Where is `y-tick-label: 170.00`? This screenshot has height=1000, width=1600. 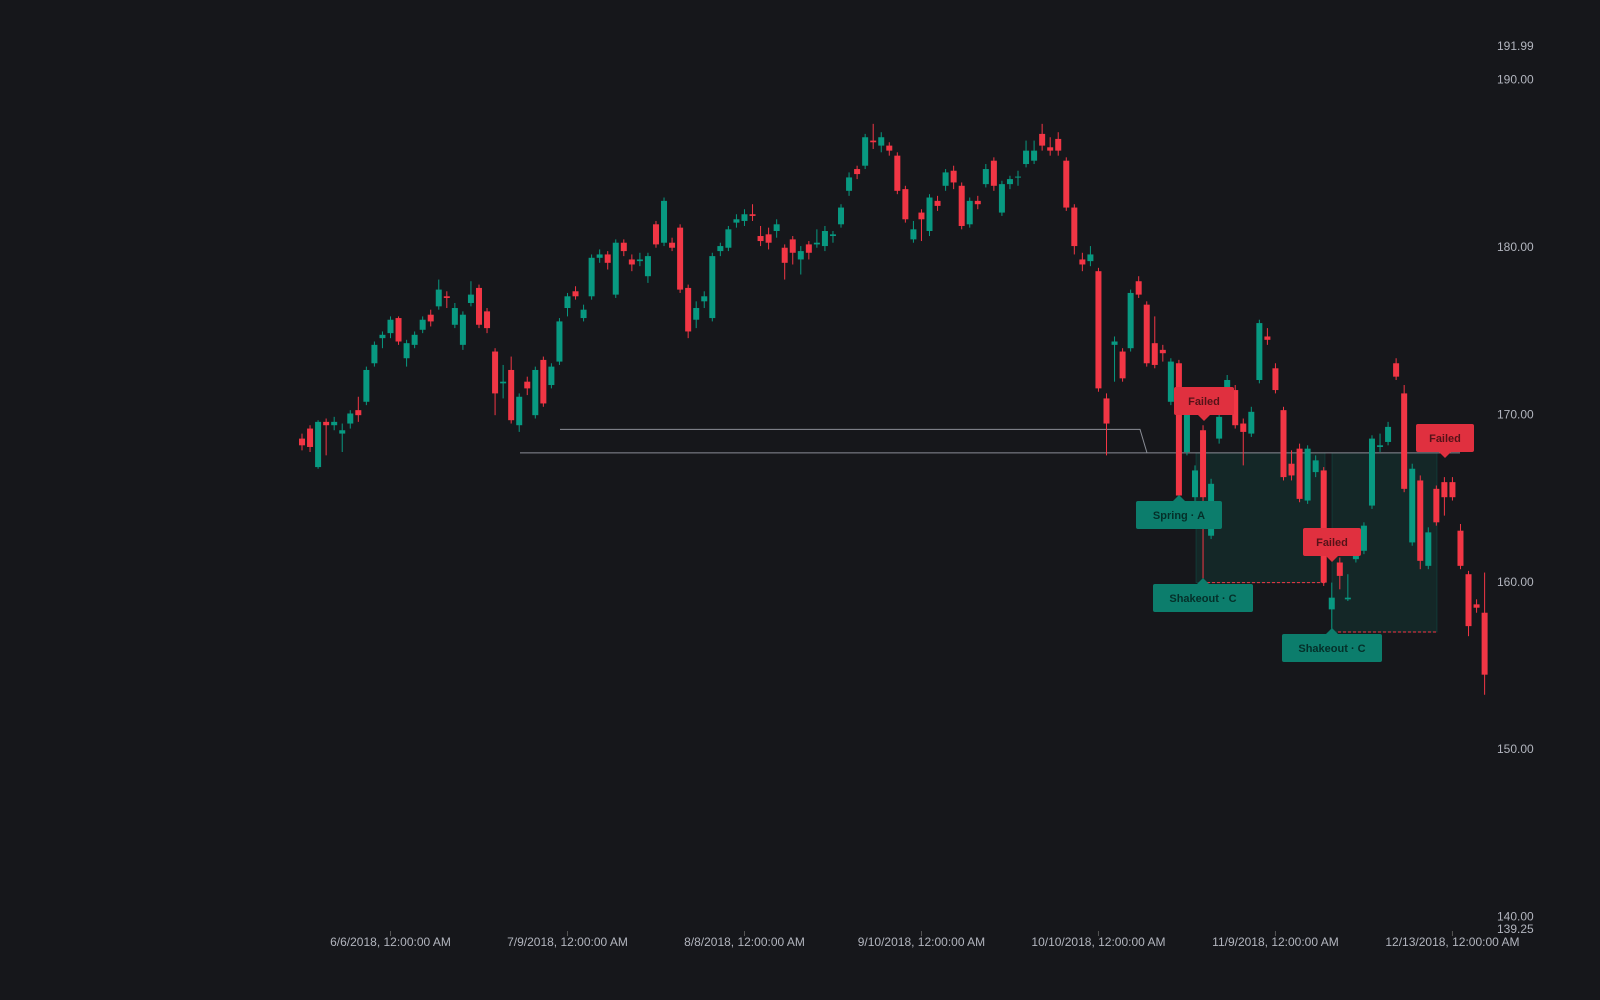 y-tick-label: 170.00 is located at coordinates (1515, 414).